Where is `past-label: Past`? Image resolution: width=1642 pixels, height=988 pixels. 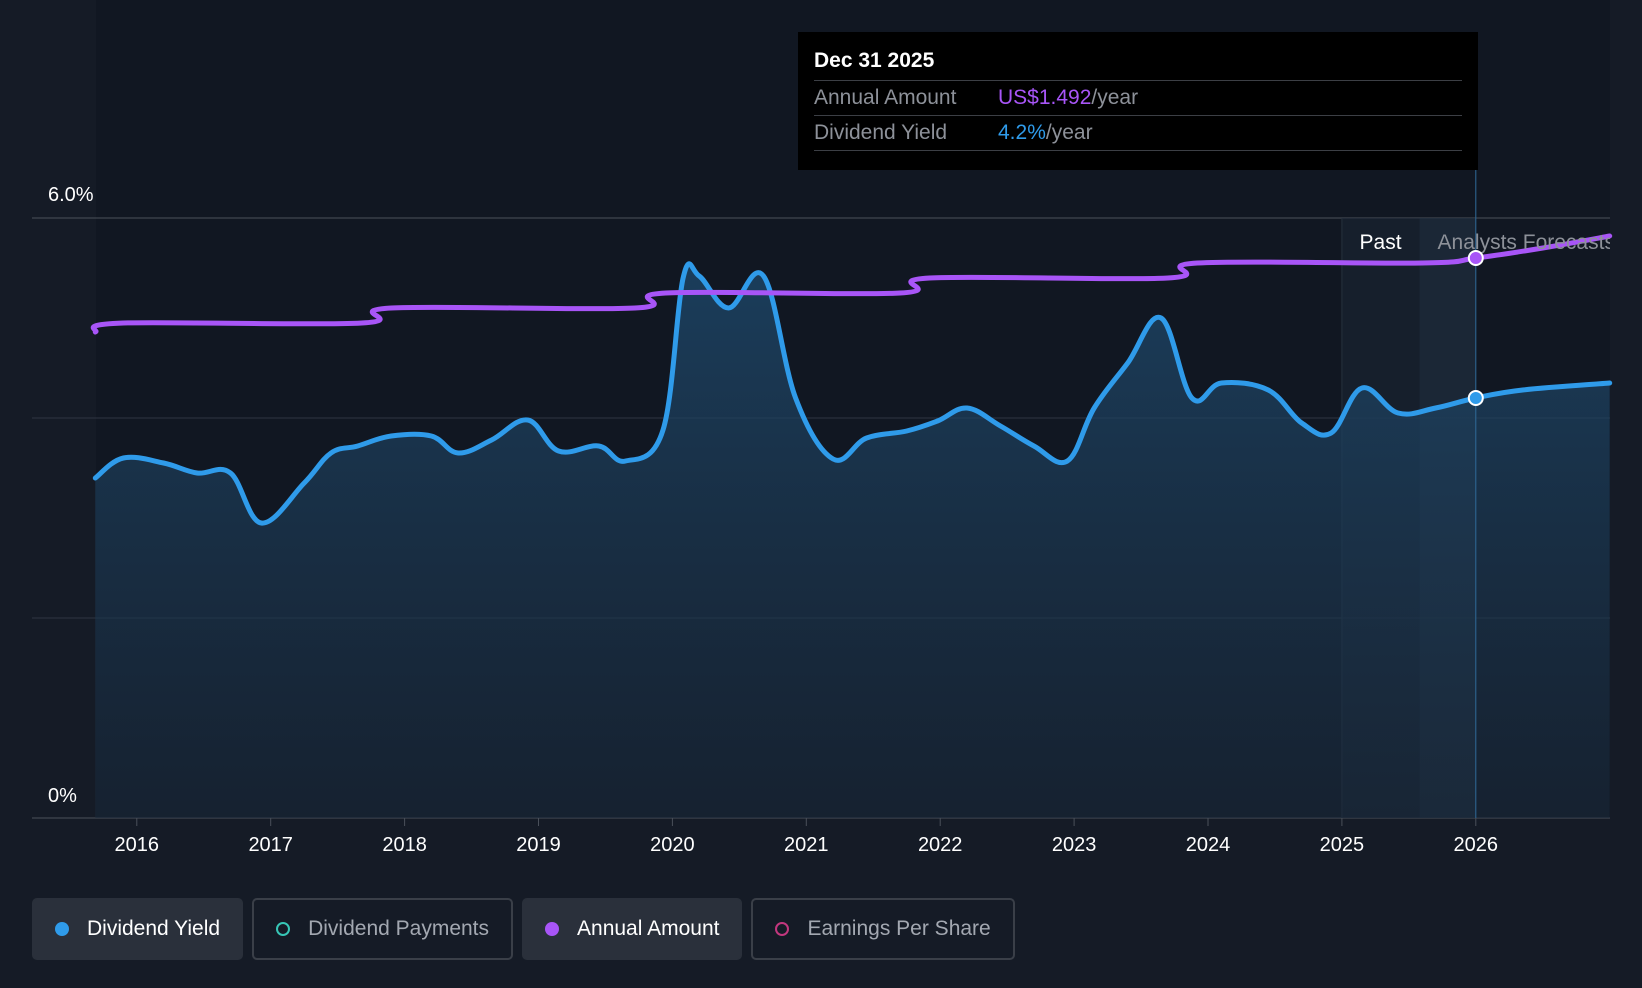
past-label: Past is located at coordinates (1381, 242).